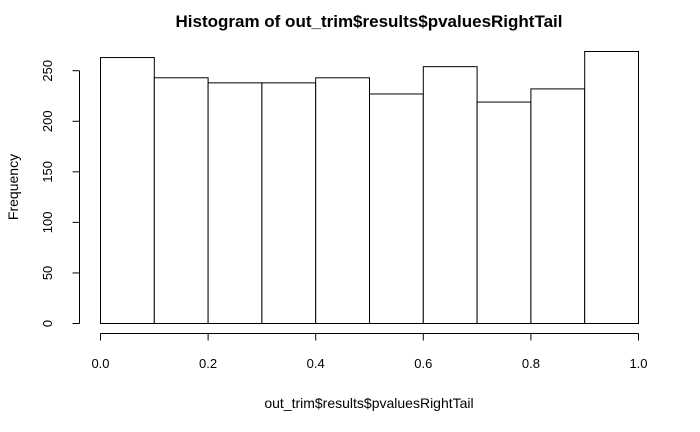 The image size is (700, 432). What do you see at coordinates (208, 363) in the screenshot?
I see `x-tick-label: 0.2` at bounding box center [208, 363].